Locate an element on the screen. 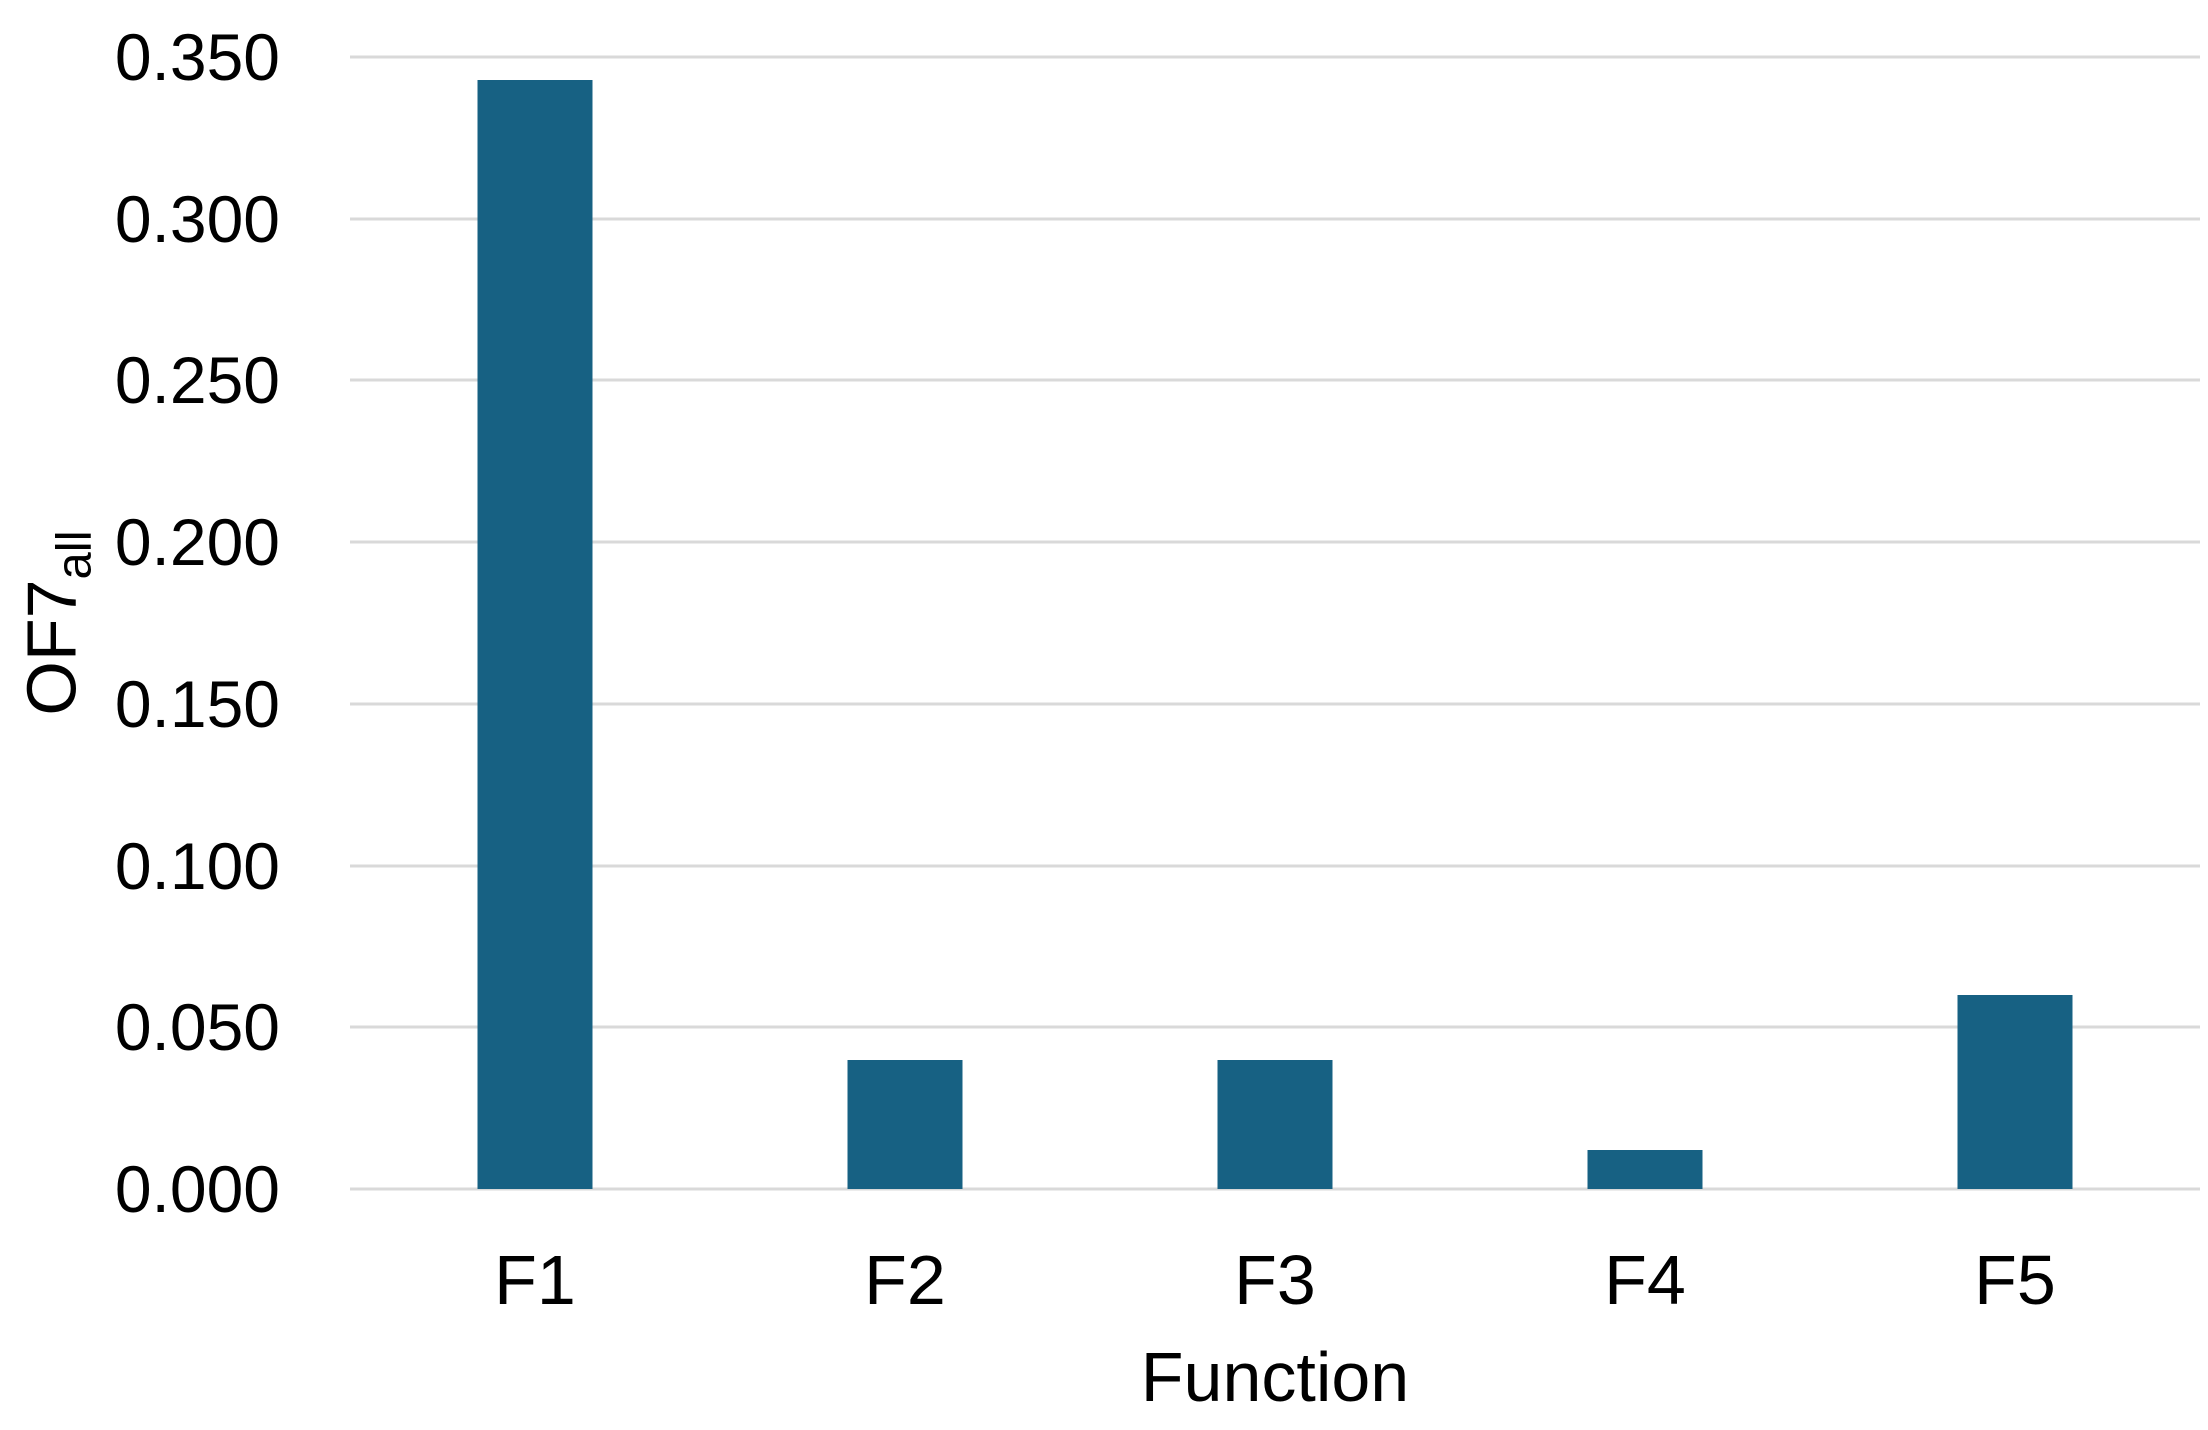 This screenshot has height=1430, width=2208. bar-f2 is located at coordinates (905, 1124).